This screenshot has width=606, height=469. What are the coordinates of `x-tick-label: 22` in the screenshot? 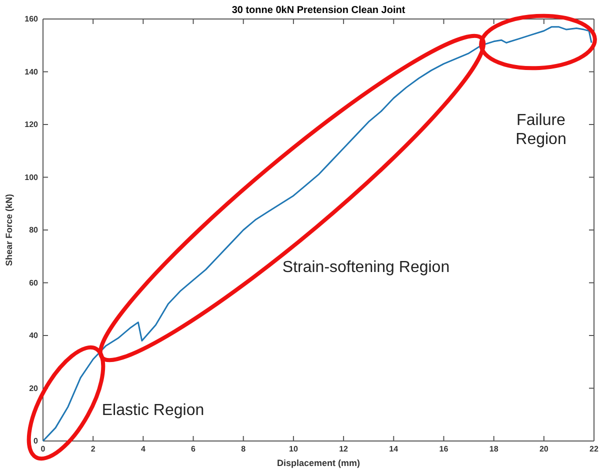 It's located at (594, 449).